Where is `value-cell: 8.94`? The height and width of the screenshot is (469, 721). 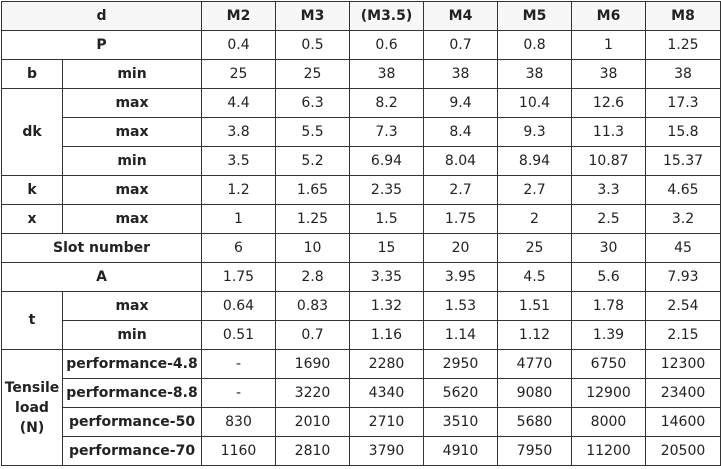 value-cell: 8.94 is located at coordinates (534, 161).